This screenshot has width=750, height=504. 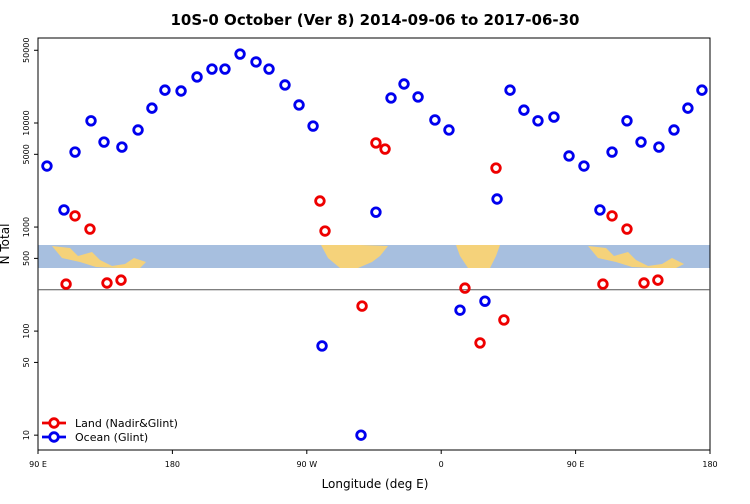 I want to click on x-axis-label: Longitude (deg E), so click(x=375, y=484).